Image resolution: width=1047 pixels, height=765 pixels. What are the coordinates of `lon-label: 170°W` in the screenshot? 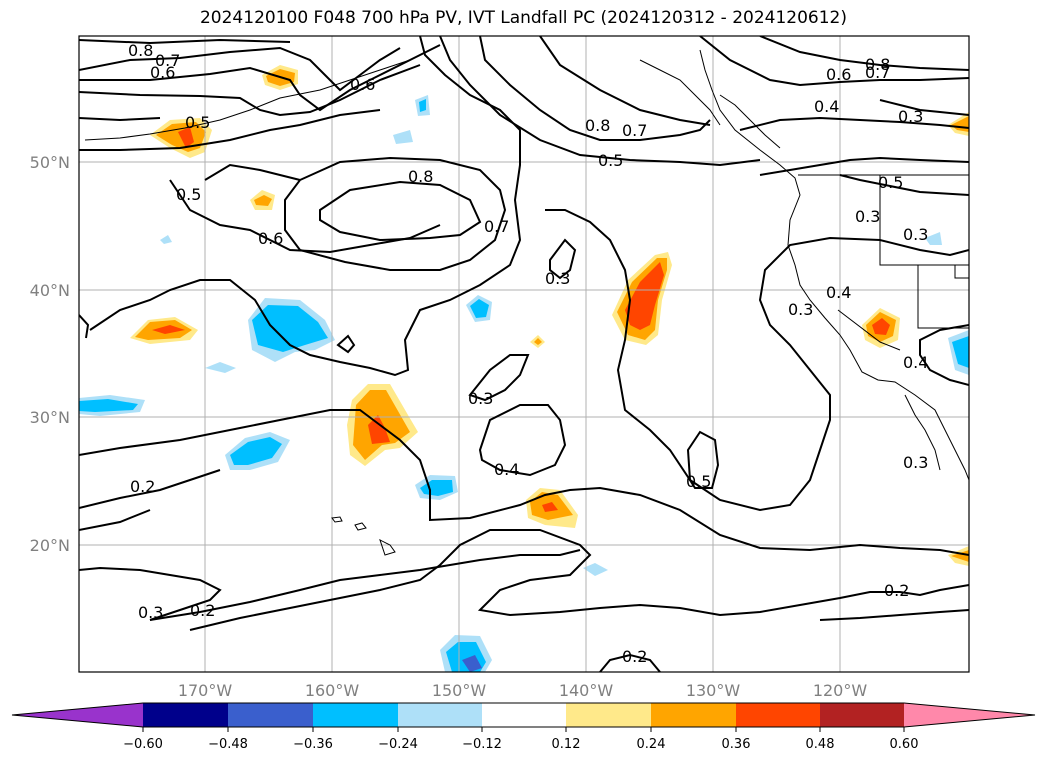 It's located at (205, 690).